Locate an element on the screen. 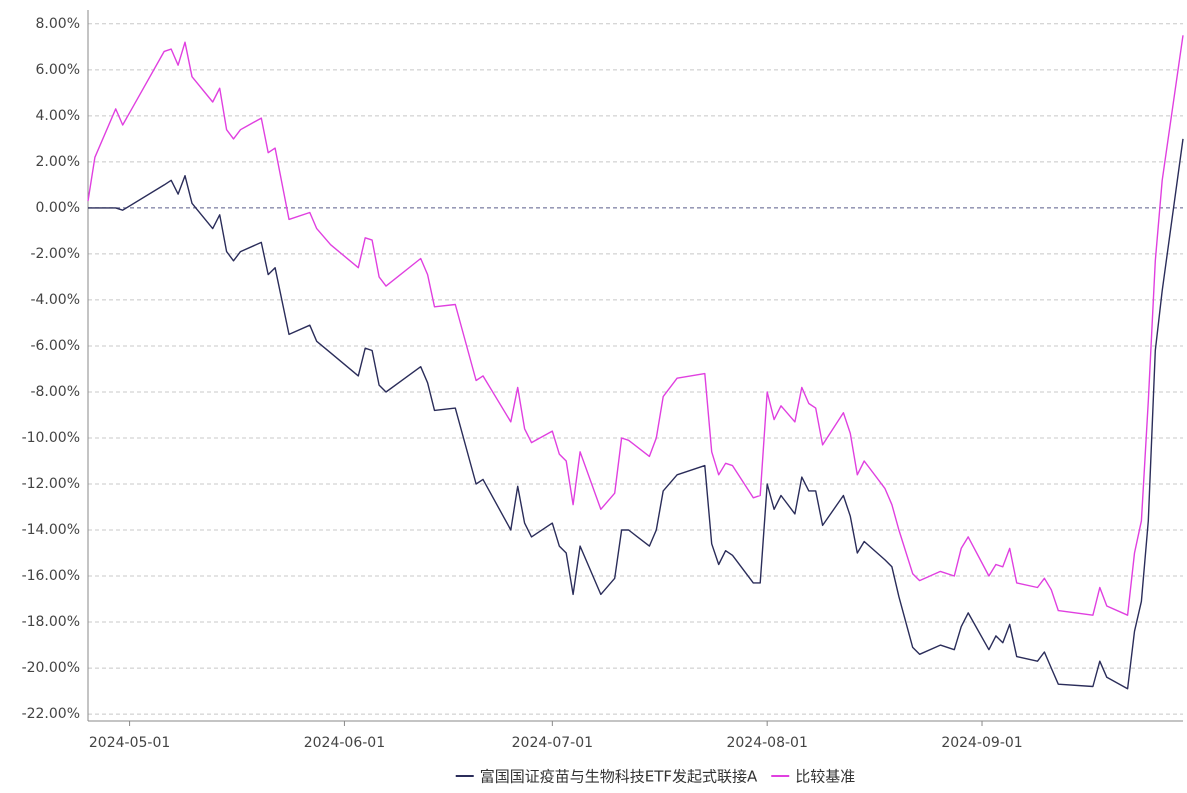 The image size is (1187, 793). y-tick-label: 8.00% is located at coordinates (58, 24).